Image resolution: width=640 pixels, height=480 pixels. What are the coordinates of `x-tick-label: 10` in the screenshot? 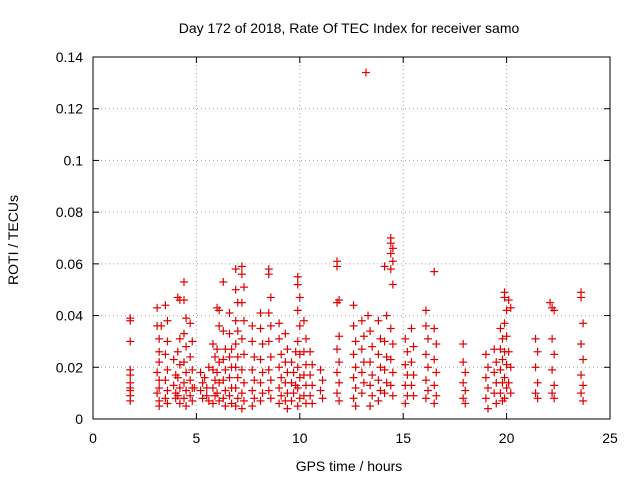 It's located at (300, 438).